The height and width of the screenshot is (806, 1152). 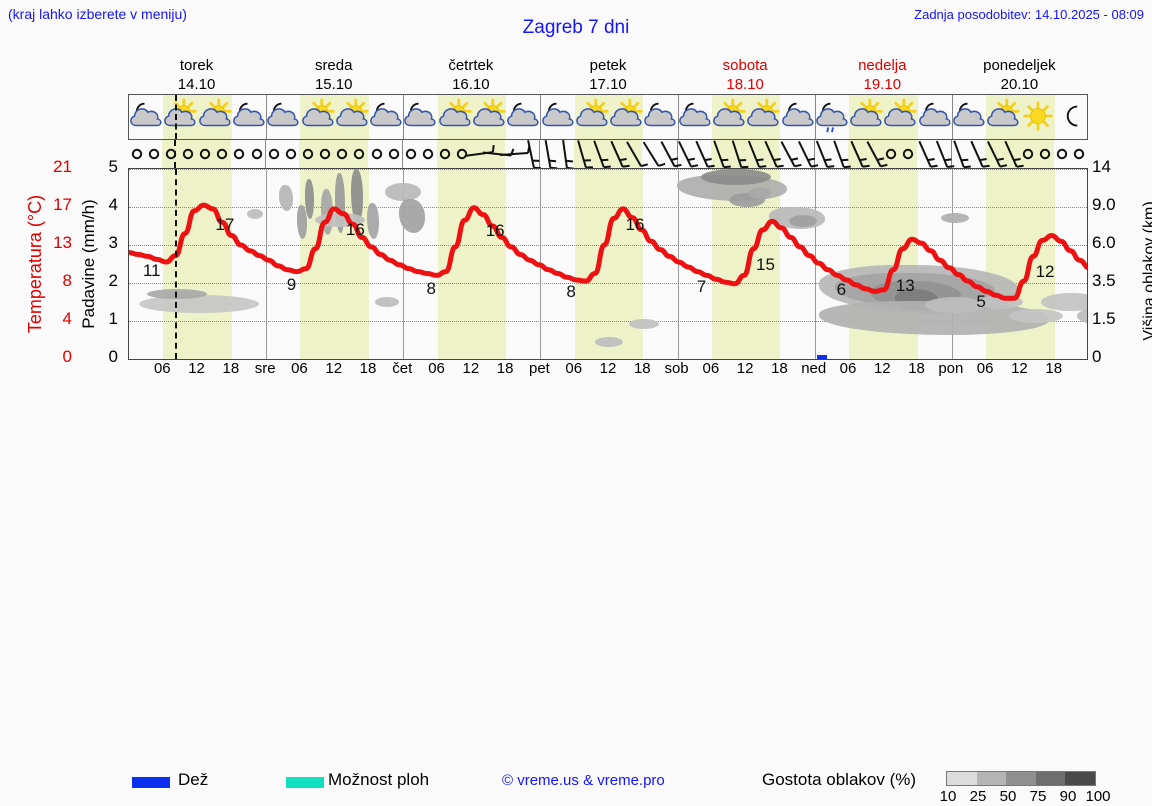 I want to click on cloud-density-tick-4: 90, so click(x=1068, y=796).